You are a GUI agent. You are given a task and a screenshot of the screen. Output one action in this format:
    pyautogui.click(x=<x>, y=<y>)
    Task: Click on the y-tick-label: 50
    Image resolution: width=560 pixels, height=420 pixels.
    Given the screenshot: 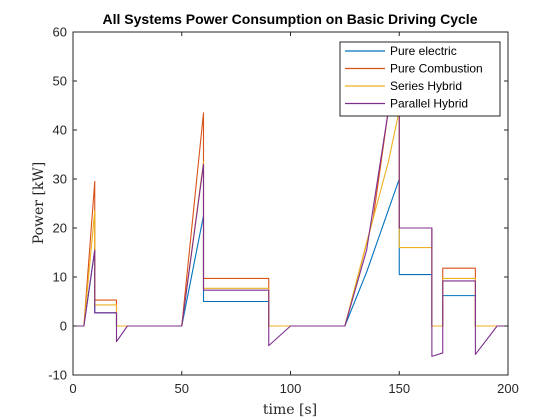 What is the action you would take?
    pyautogui.click(x=60, y=81)
    